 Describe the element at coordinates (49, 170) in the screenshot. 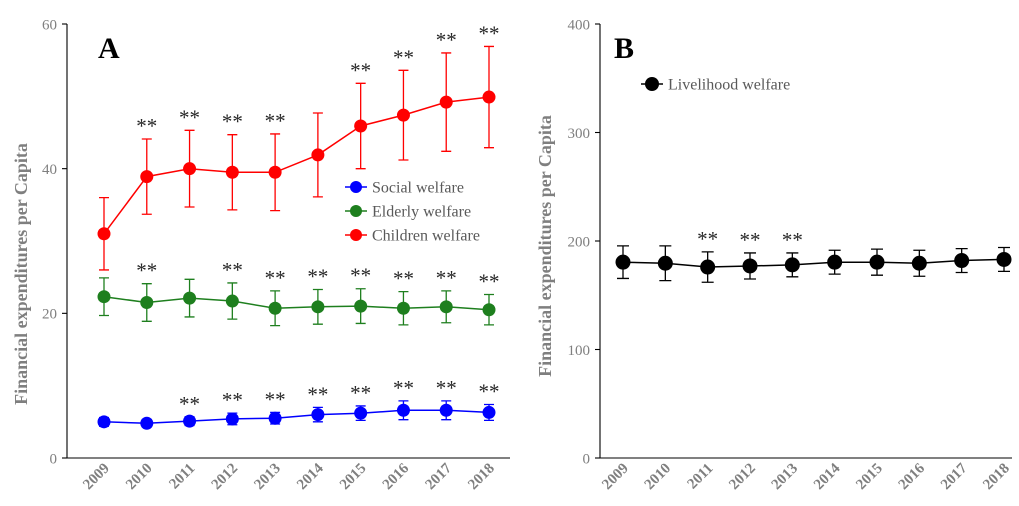

I see `y-tick-label: 40` at that location.